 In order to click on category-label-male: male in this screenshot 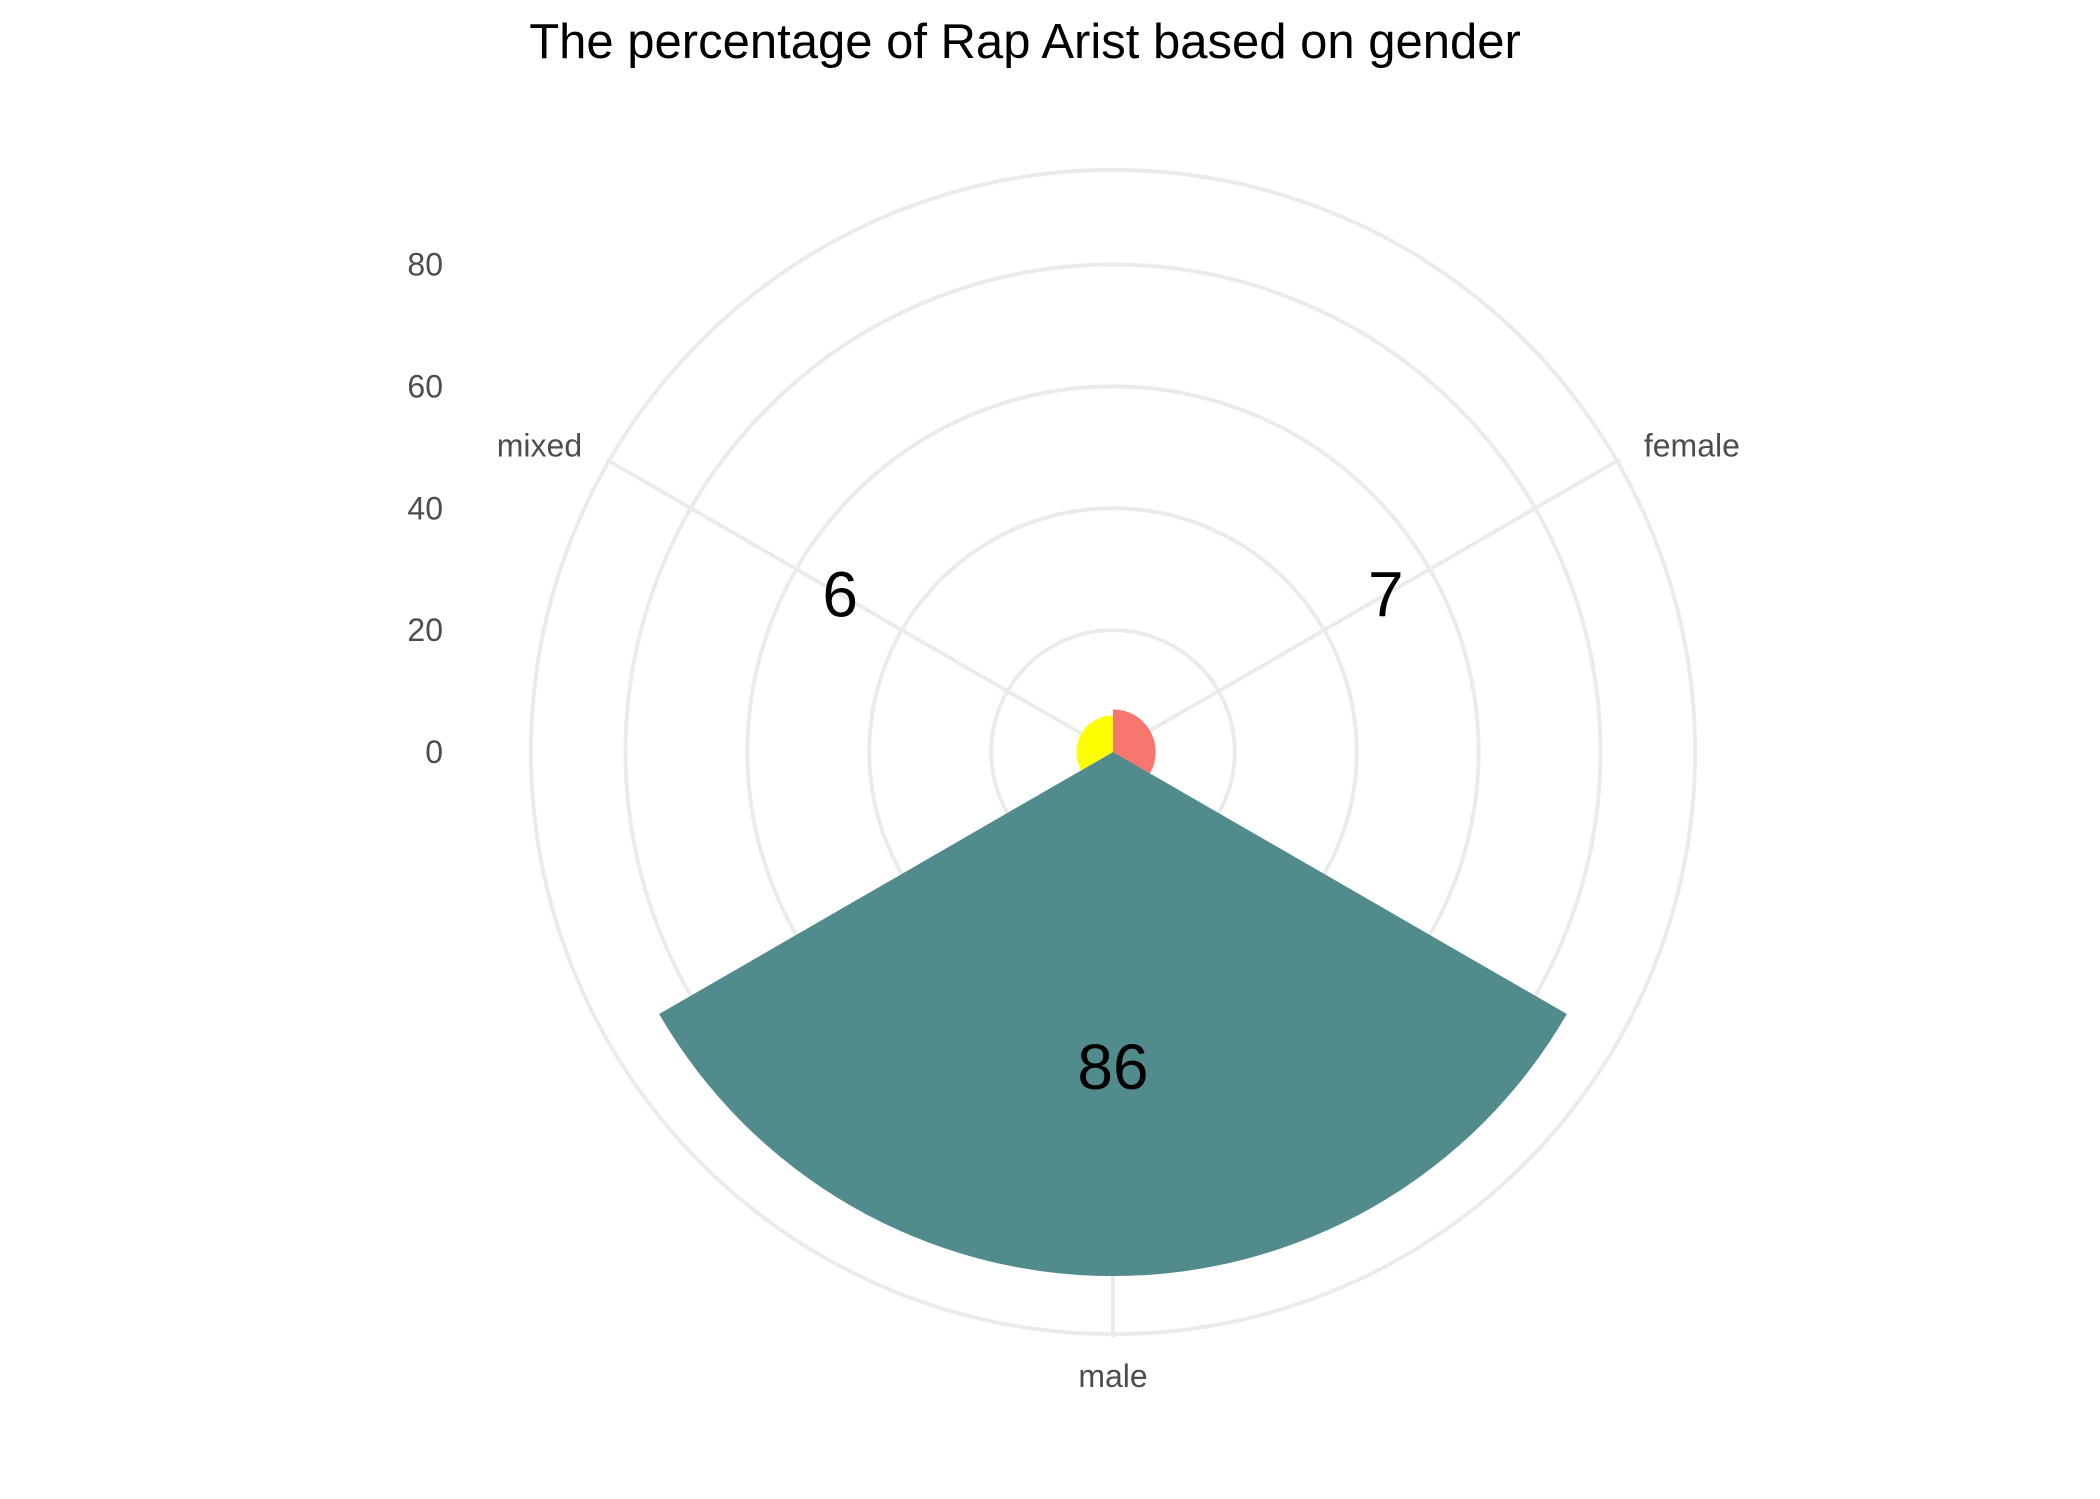, I will do `click(1112, 1376)`.